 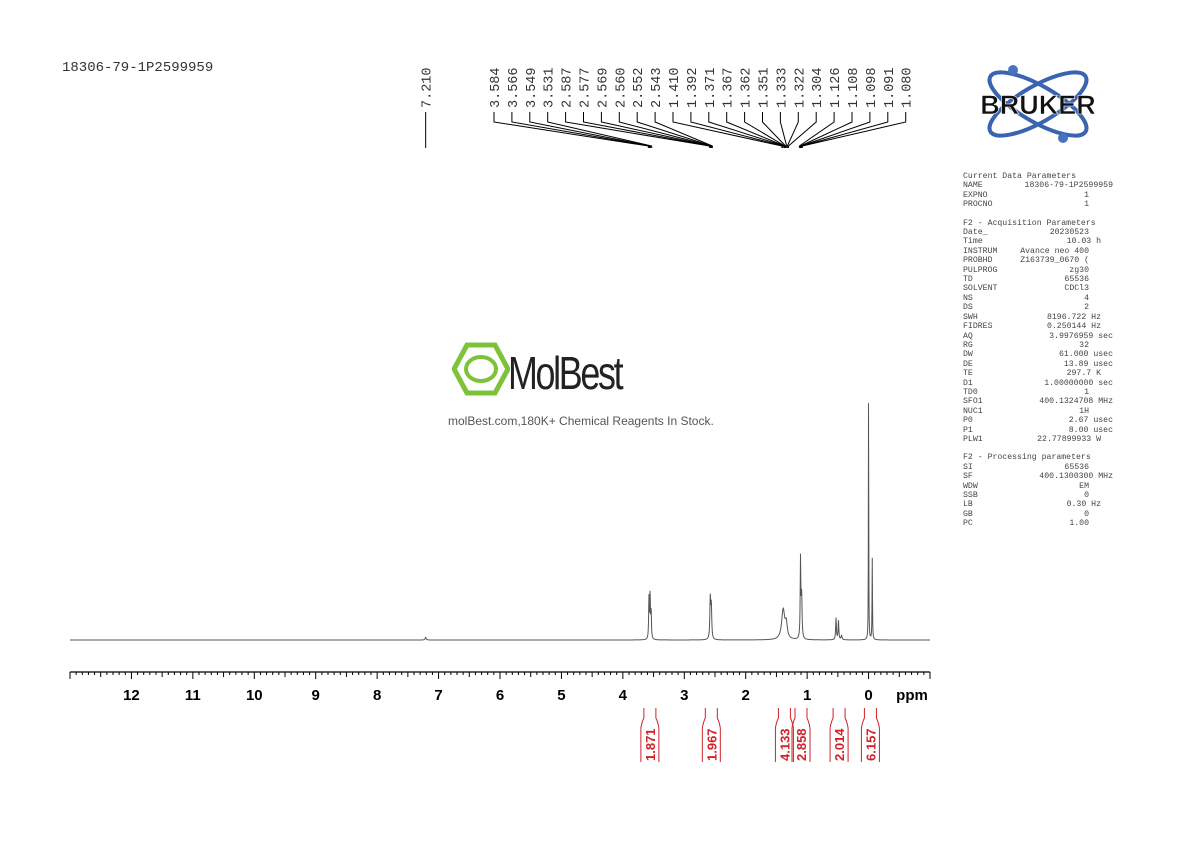 I want to click on integral-value: 4.133, so click(x=784, y=744).